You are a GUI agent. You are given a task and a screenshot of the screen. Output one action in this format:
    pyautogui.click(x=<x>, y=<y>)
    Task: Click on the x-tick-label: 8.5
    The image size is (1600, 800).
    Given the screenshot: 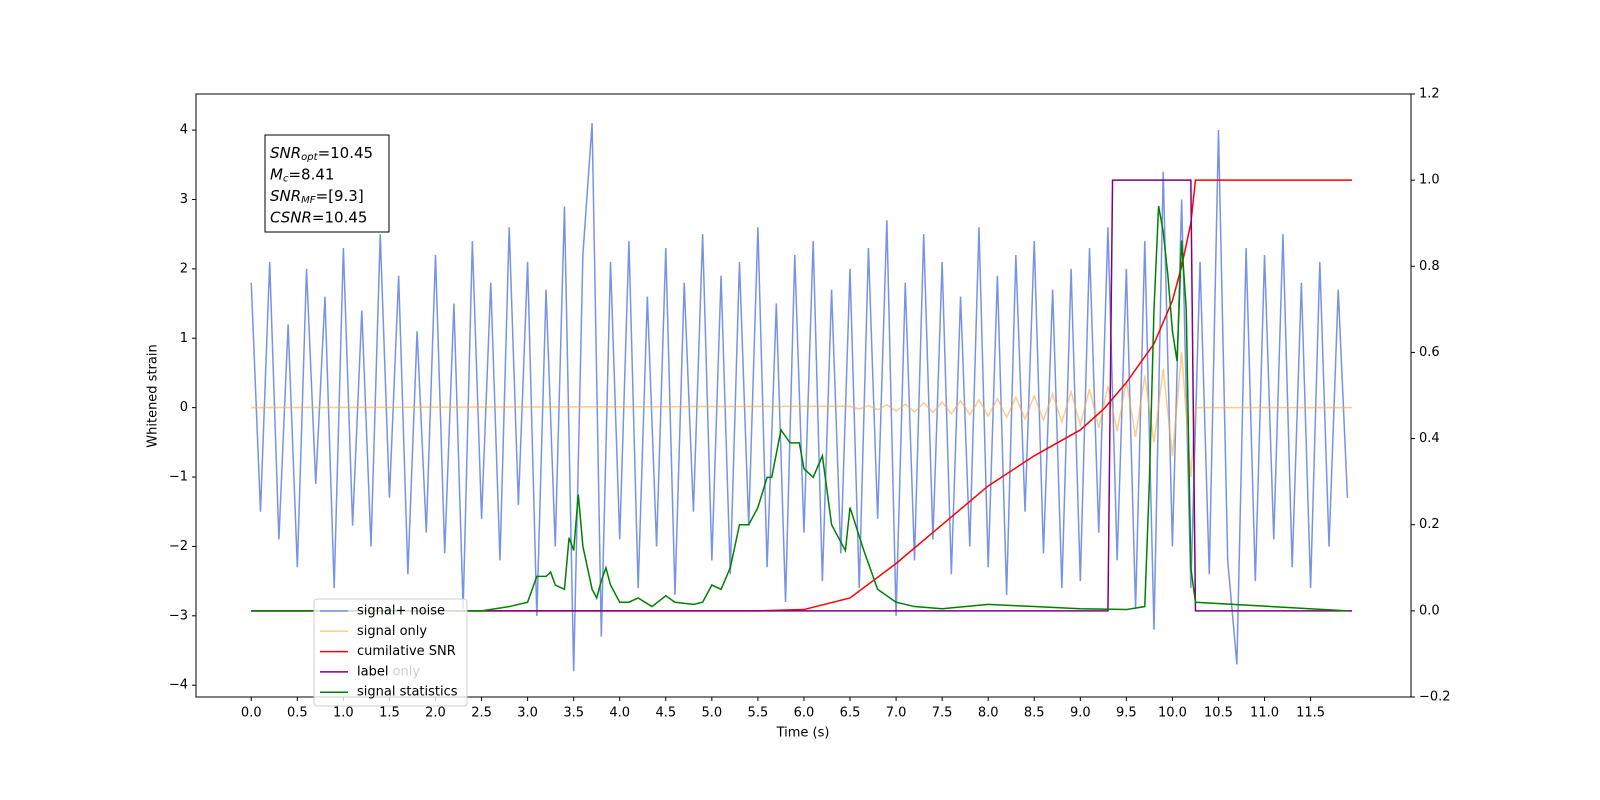 What is the action you would take?
    pyautogui.click(x=1034, y=713)
    